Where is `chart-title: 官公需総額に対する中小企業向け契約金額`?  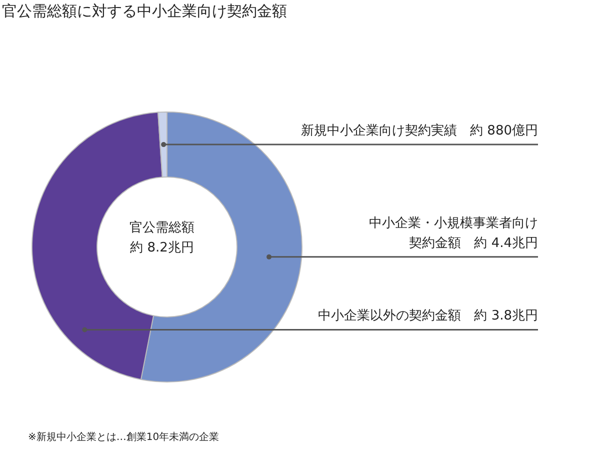 chart-title: 官公需総額に対する中小企業向け契約金額 is located at coordinates (144, 11).